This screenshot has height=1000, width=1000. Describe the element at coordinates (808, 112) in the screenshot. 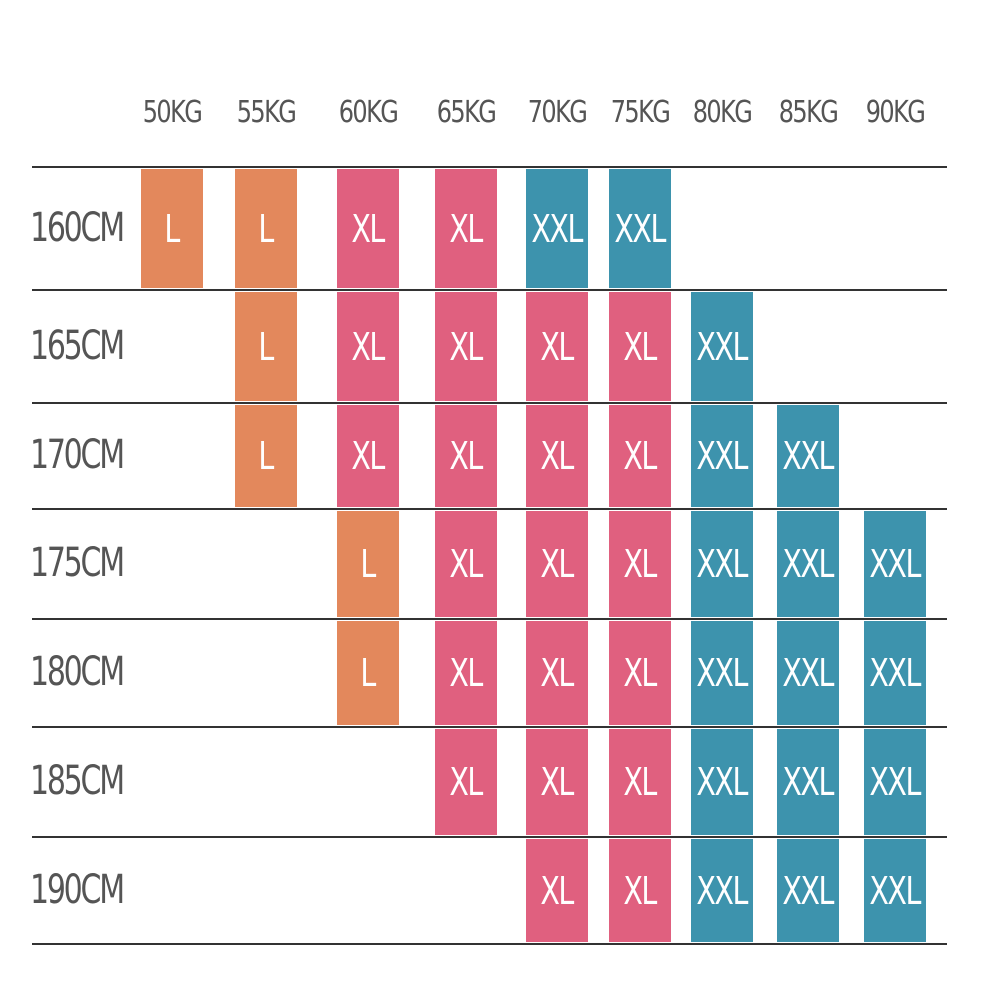

I see `column-header: 85KG` at that location.